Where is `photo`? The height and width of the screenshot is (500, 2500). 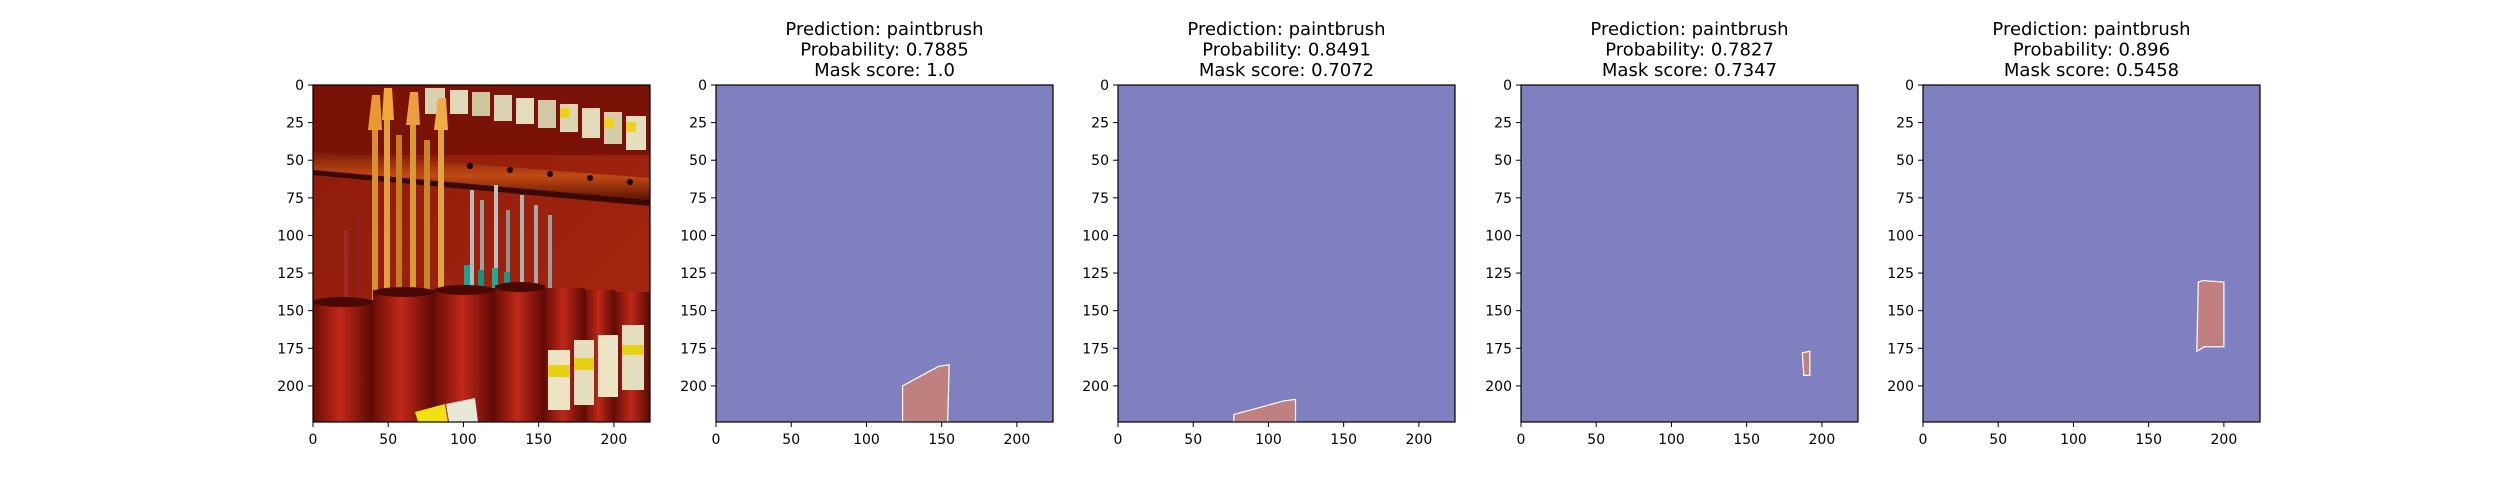 photo is located at coordinates (481, 253).